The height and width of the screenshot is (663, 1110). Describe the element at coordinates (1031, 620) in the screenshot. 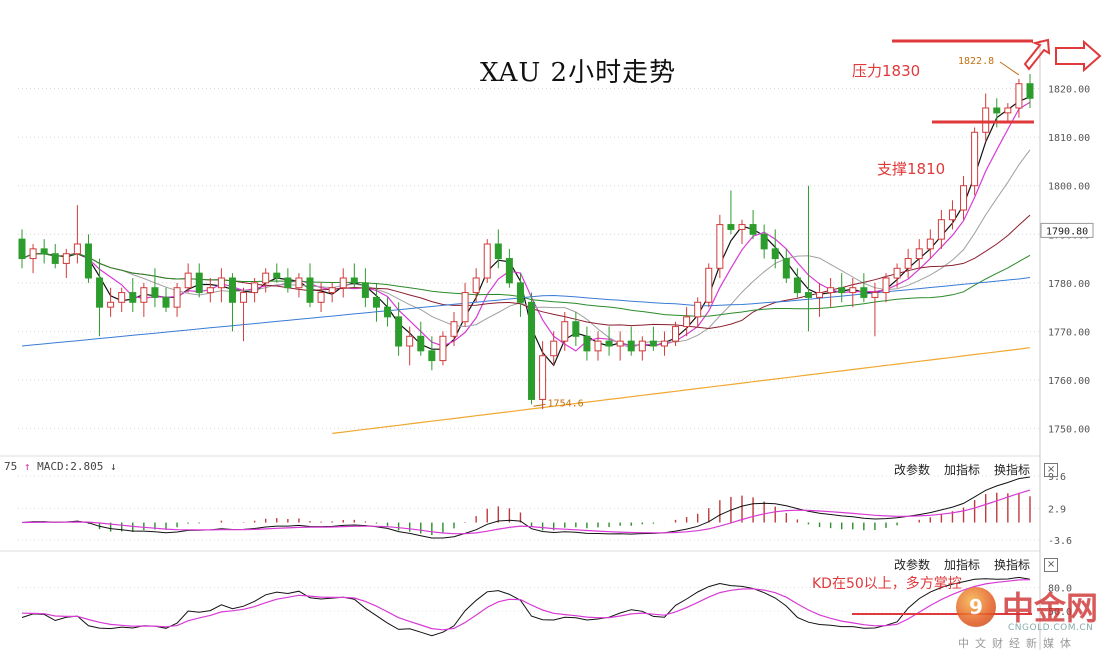

I see `cngold-logo: 9 中金网 CNGOLD.COM.CN 中文财经新媒体` at that location.